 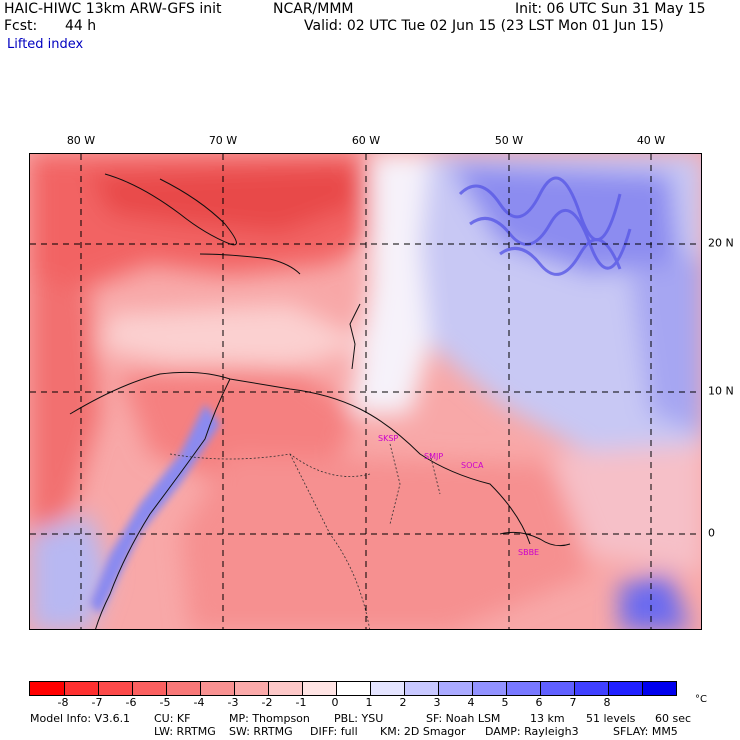 What do you see at coordinates (97, 702) in the screenshot?
I see `colorbar-tick-label: -7` at bounding box center [97, 702].